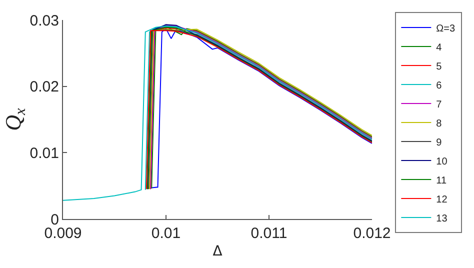 This screenshot has width=474, height=268. I want to click on x-tick-label: 0.011, so click(269, 233).